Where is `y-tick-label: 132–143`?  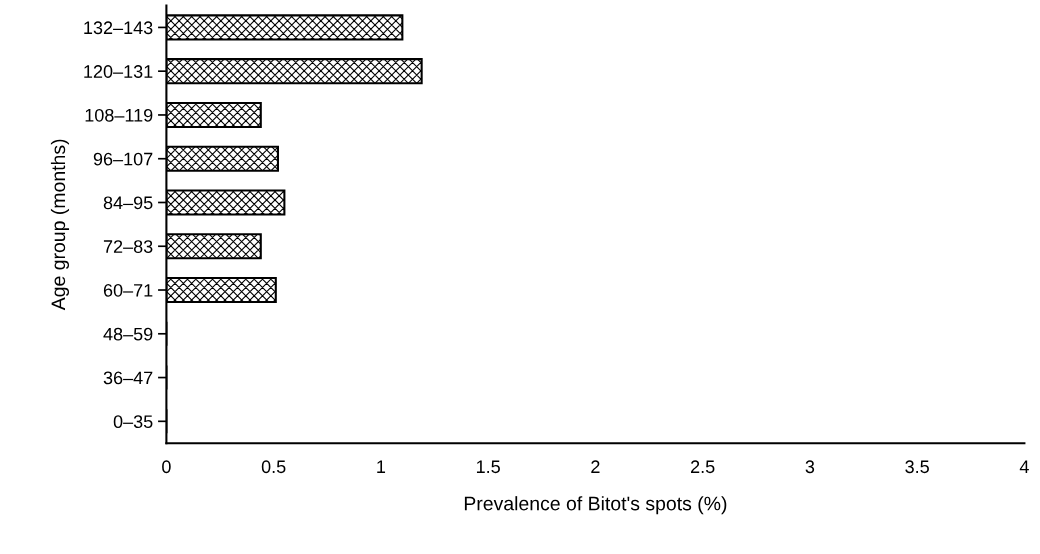 y-tick-label: 132–143 is located at coordinates (118, 28).